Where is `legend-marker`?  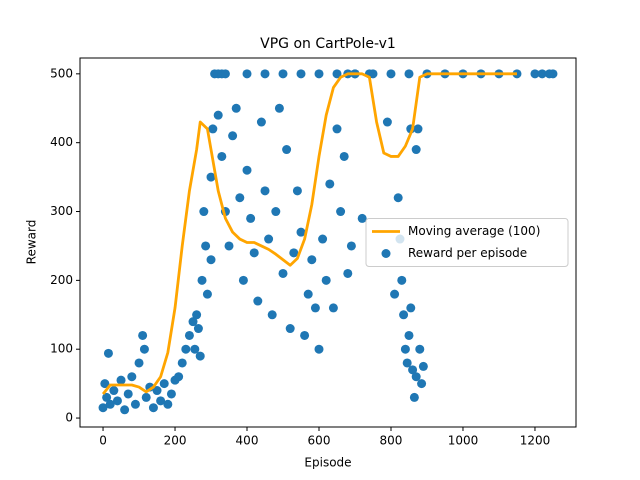 legend-marker is located at coordinates (386, 253).